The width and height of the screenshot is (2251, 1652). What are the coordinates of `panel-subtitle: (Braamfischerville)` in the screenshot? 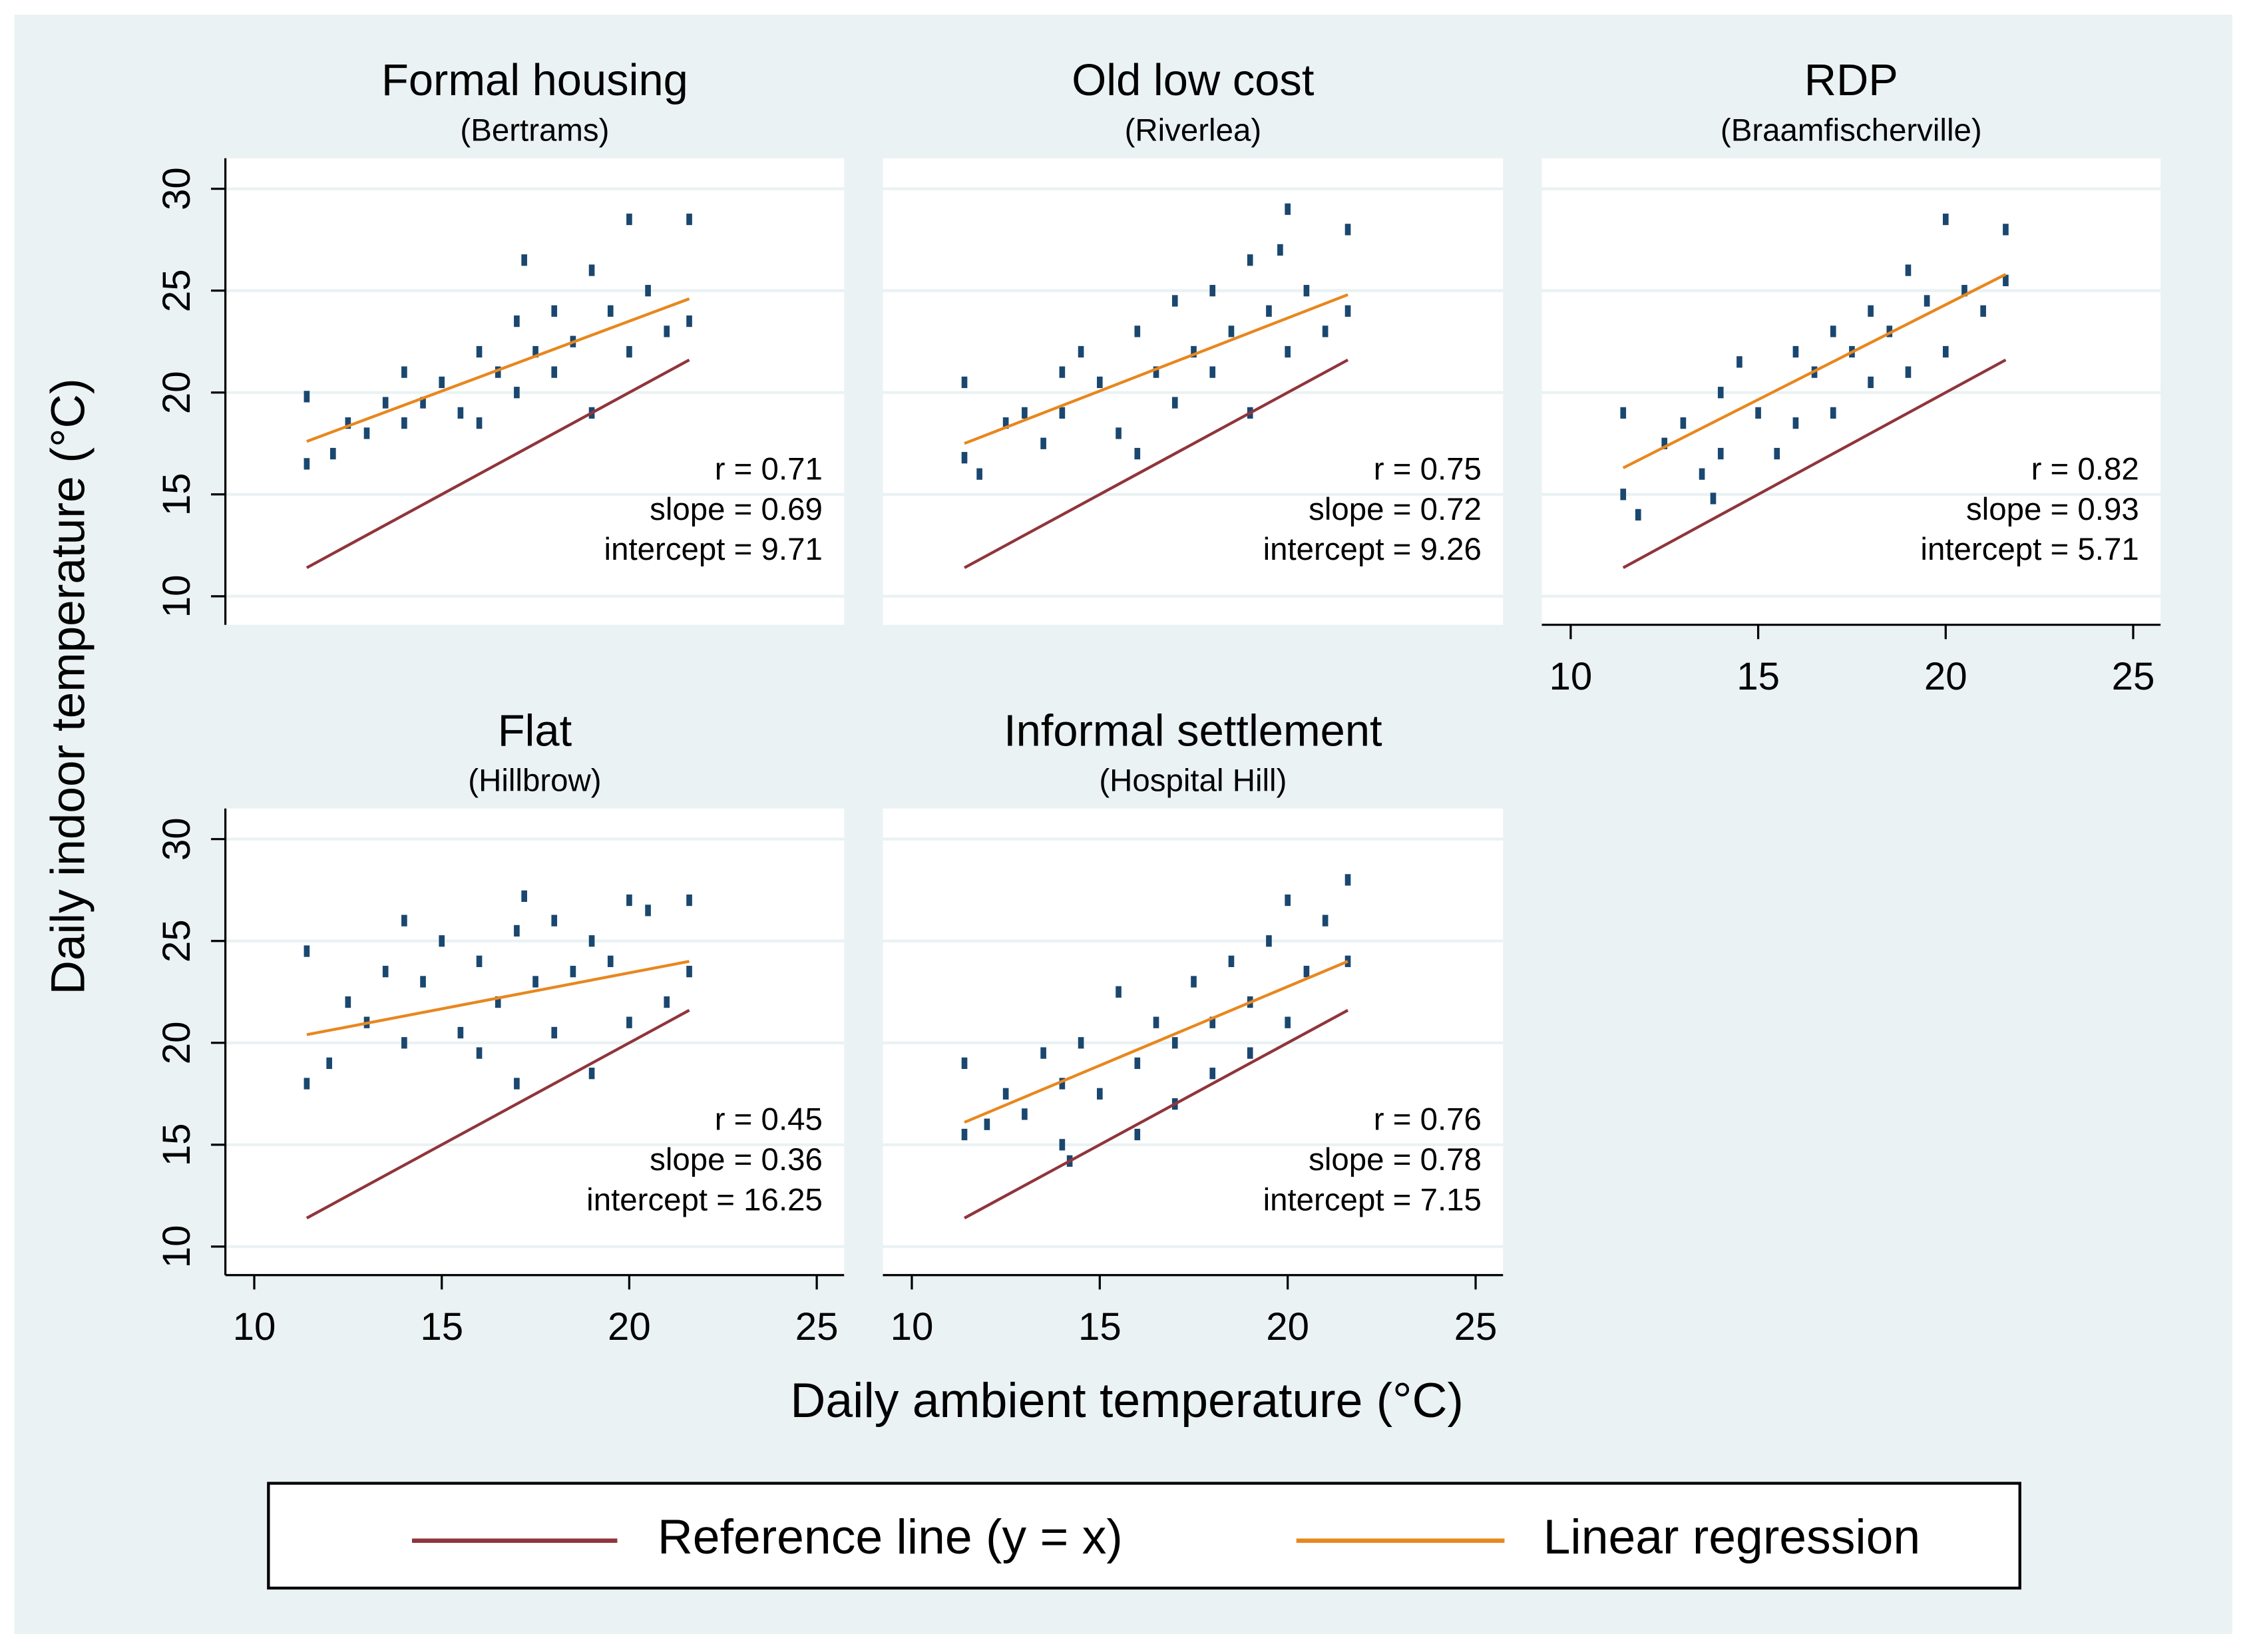 It's located at (1851, 130).